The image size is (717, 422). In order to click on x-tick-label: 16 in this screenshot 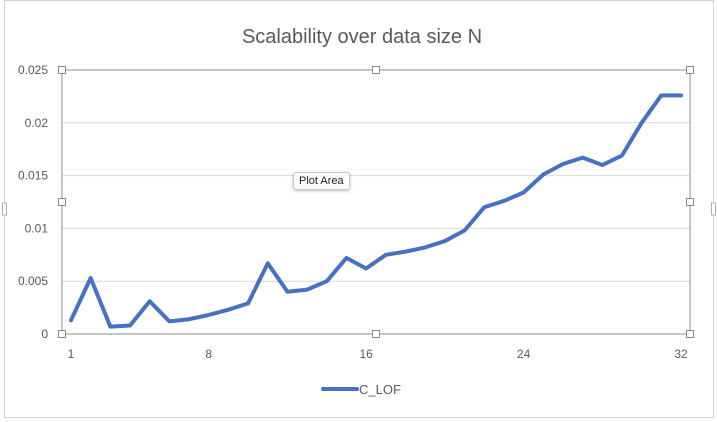, I will do `click(366, 354)`.